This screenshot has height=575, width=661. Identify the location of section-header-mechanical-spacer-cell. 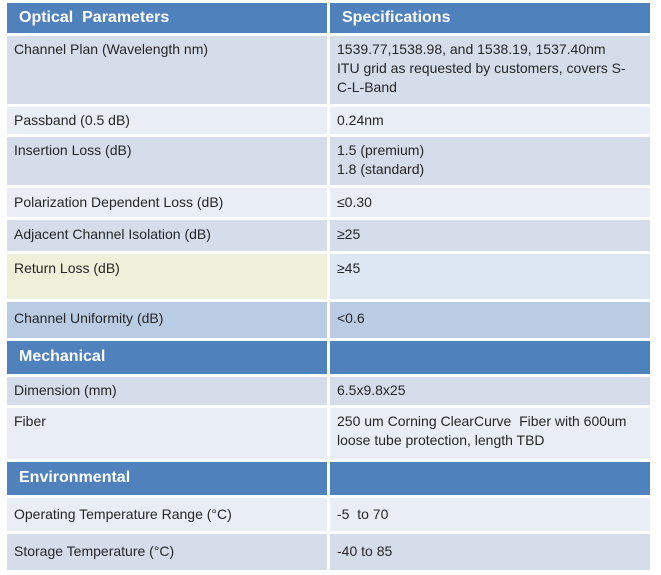
(490, 357).